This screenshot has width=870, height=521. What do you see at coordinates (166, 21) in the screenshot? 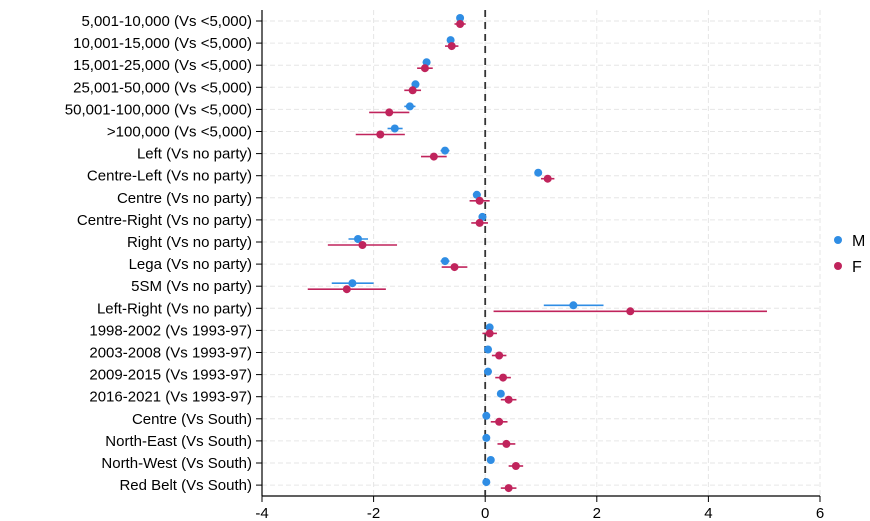
I see `y-tick-label: 5,001-10,000 (Vs <5,000)` at bounding box center [166, 21].